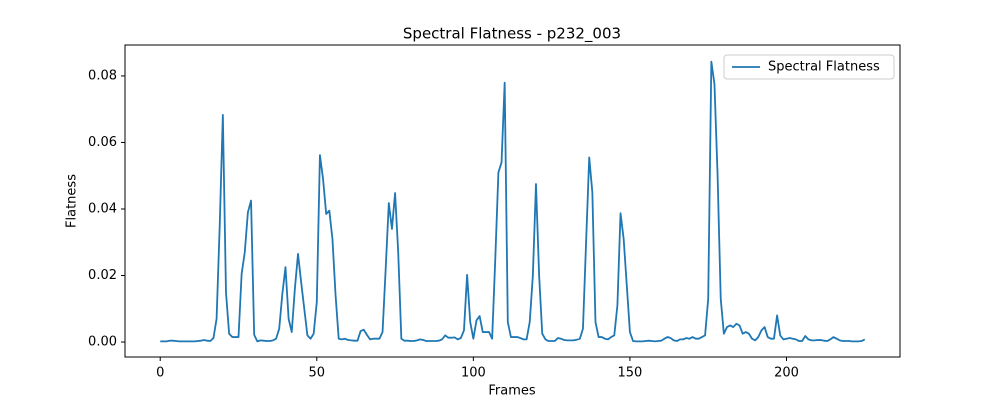  I want to click on x-tick-label: 0, so click(160, 373).